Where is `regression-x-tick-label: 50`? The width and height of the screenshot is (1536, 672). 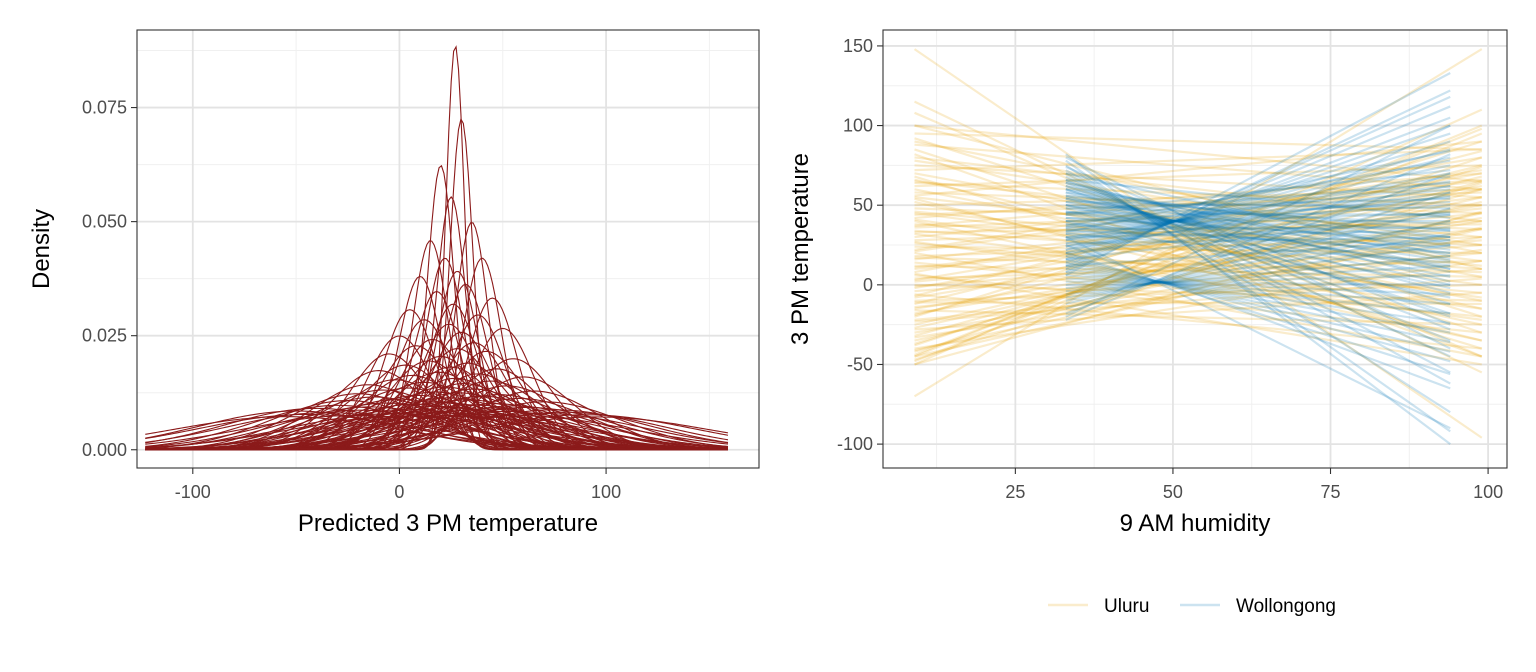 regression-x-tick-label: 50 is located at coordinates (1173, 492).